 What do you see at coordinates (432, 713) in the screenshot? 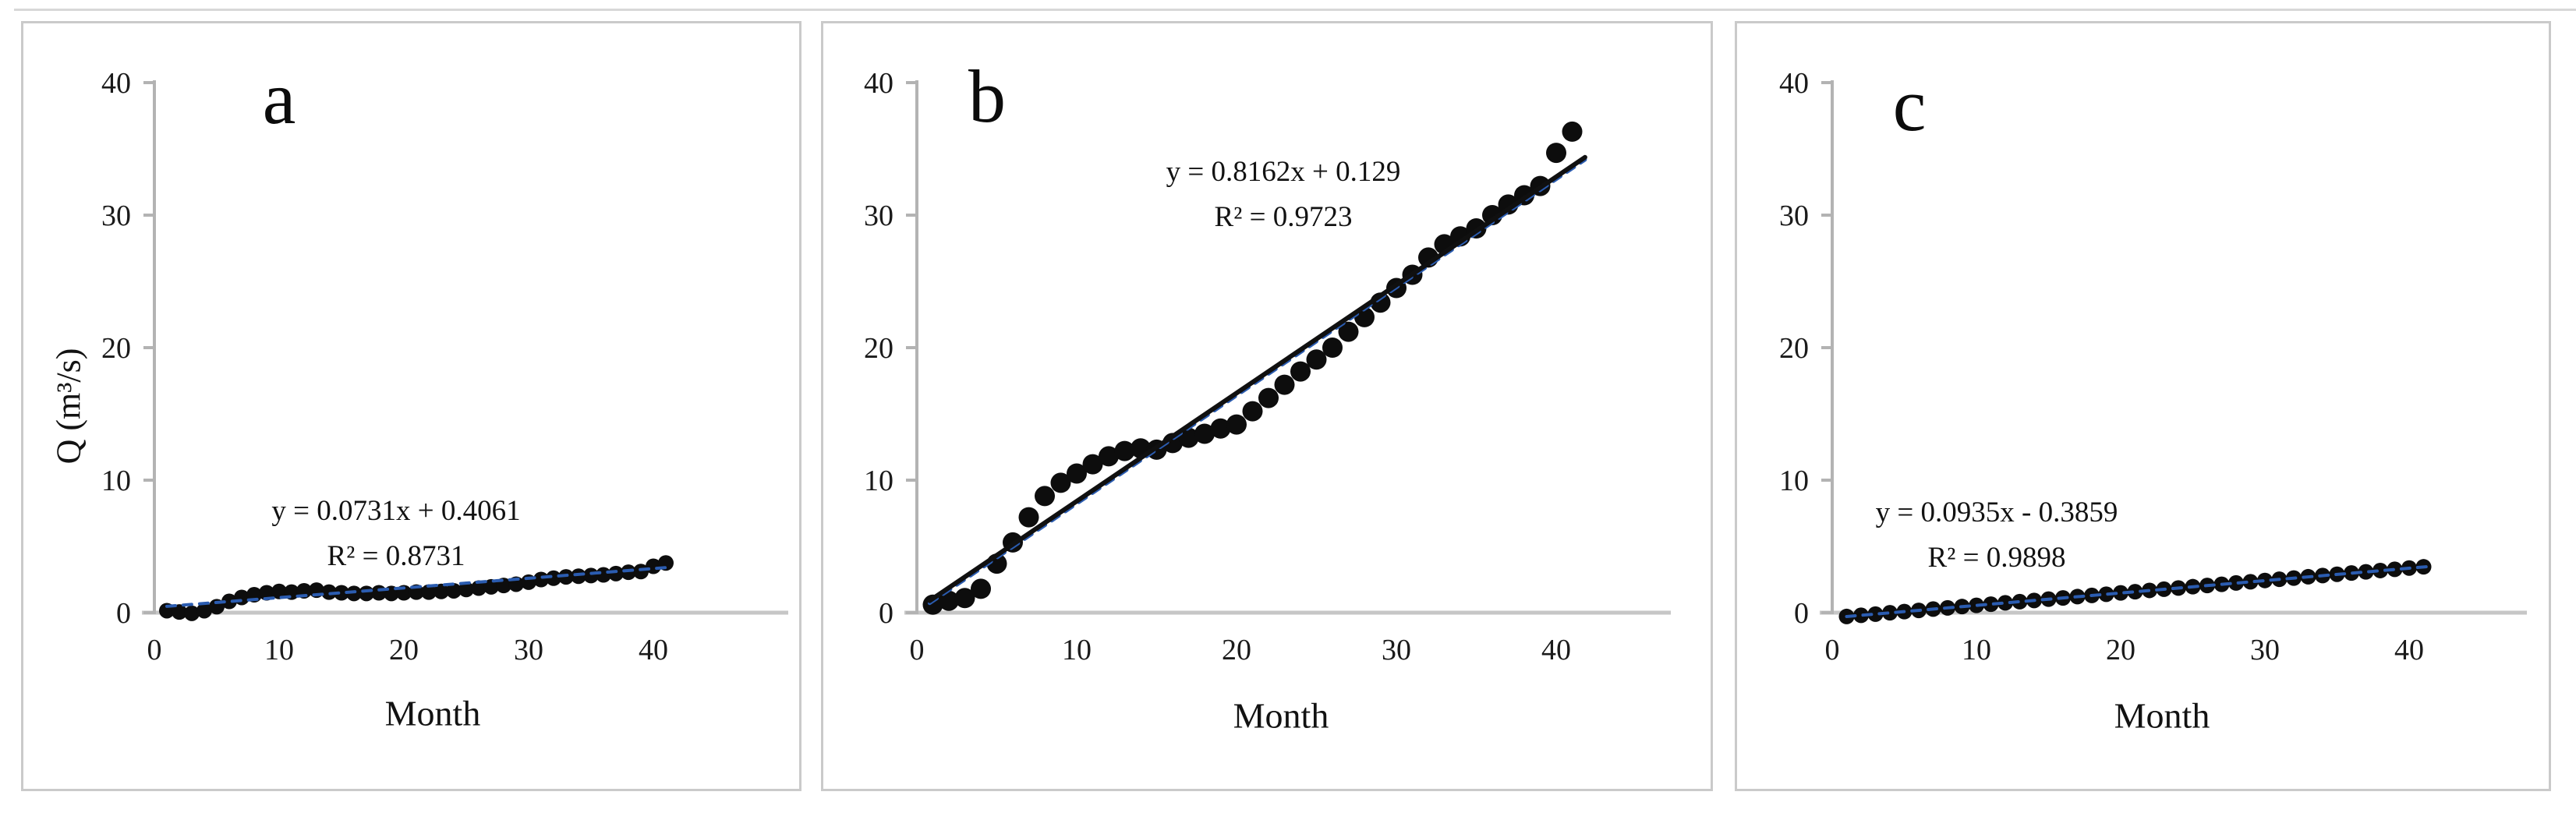
I see `panel-a-x-axis-title: Month` at bounding box center [432, 713].